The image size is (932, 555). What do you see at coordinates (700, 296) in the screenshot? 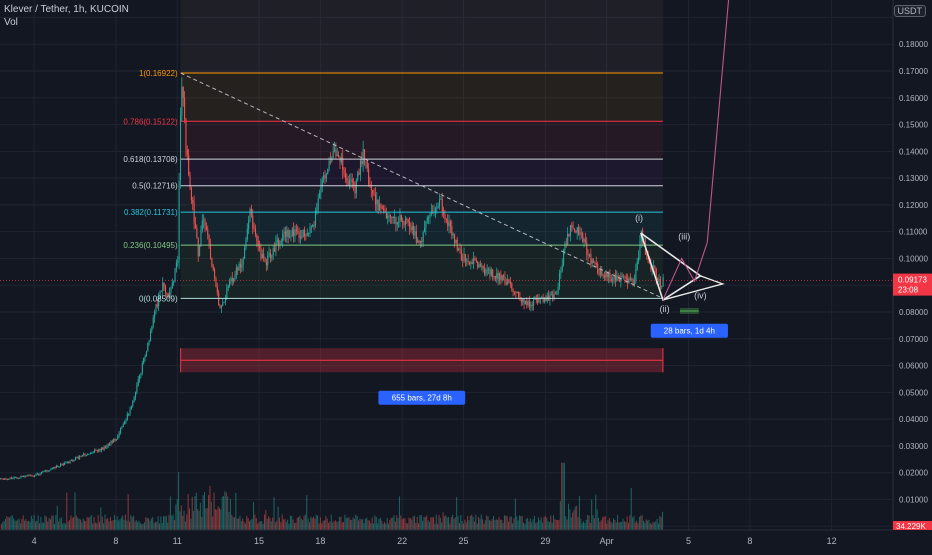
I see `wave-label: (iv)` at bounding box center [700, 296].